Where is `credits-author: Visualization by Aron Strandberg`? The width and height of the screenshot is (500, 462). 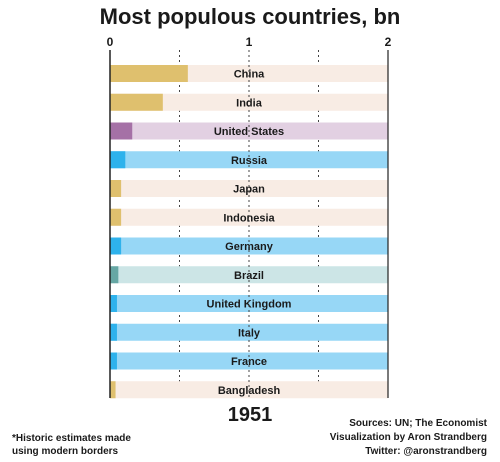 credits-author: Visualization by Aron Strandberg is located at coordinates (408, 437).